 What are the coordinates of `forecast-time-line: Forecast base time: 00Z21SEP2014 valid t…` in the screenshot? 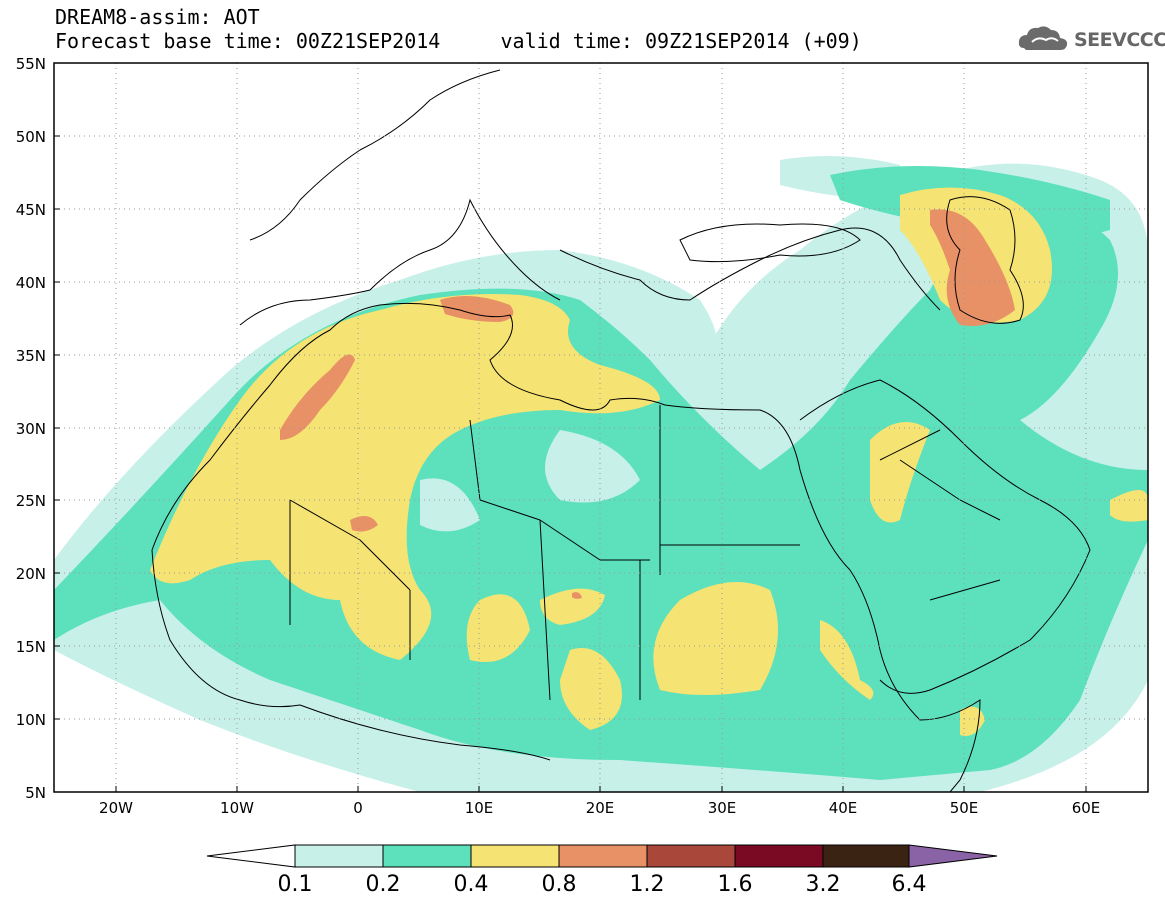 It's located at (458, 41).